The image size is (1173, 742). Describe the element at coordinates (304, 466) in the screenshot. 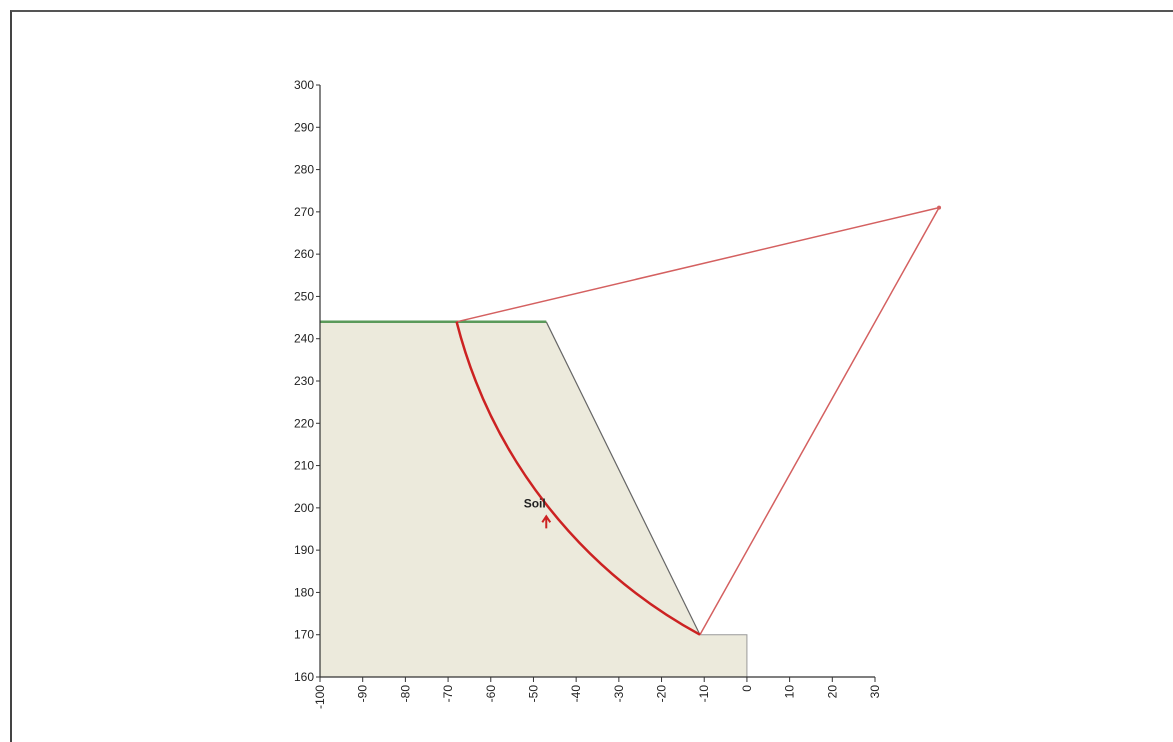

I see `y-tick-label: 210` at that location.